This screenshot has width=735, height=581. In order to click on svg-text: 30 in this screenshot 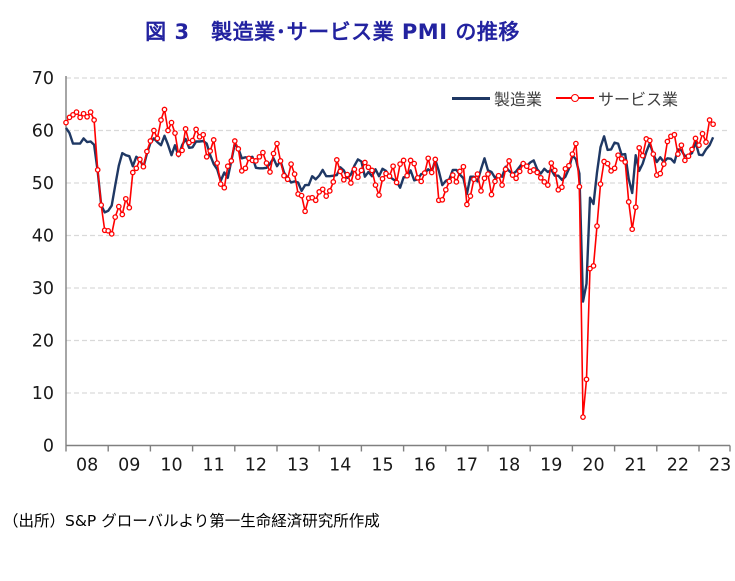, I will do `click(43, 289)`.